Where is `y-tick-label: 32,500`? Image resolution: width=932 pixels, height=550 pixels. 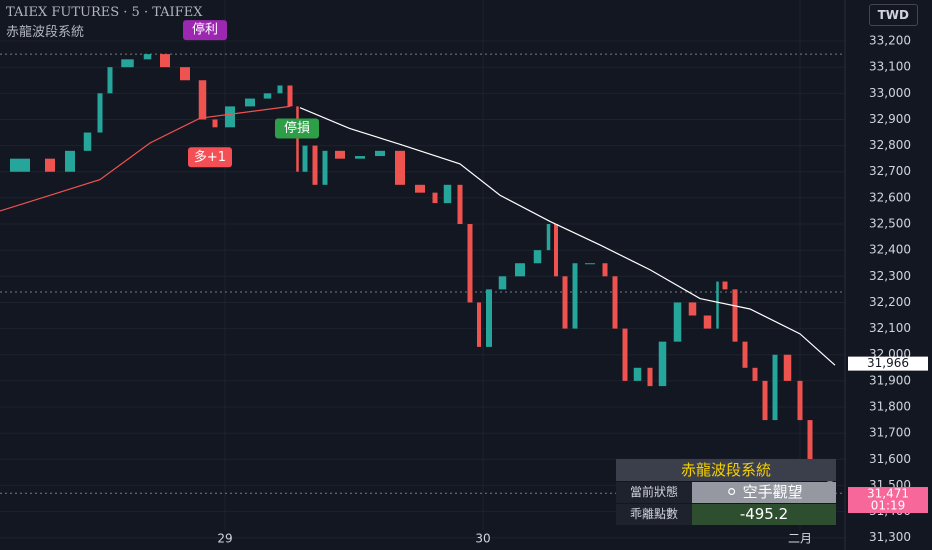 y-tick-label: 32,500 is located at coordinates (890, 224).